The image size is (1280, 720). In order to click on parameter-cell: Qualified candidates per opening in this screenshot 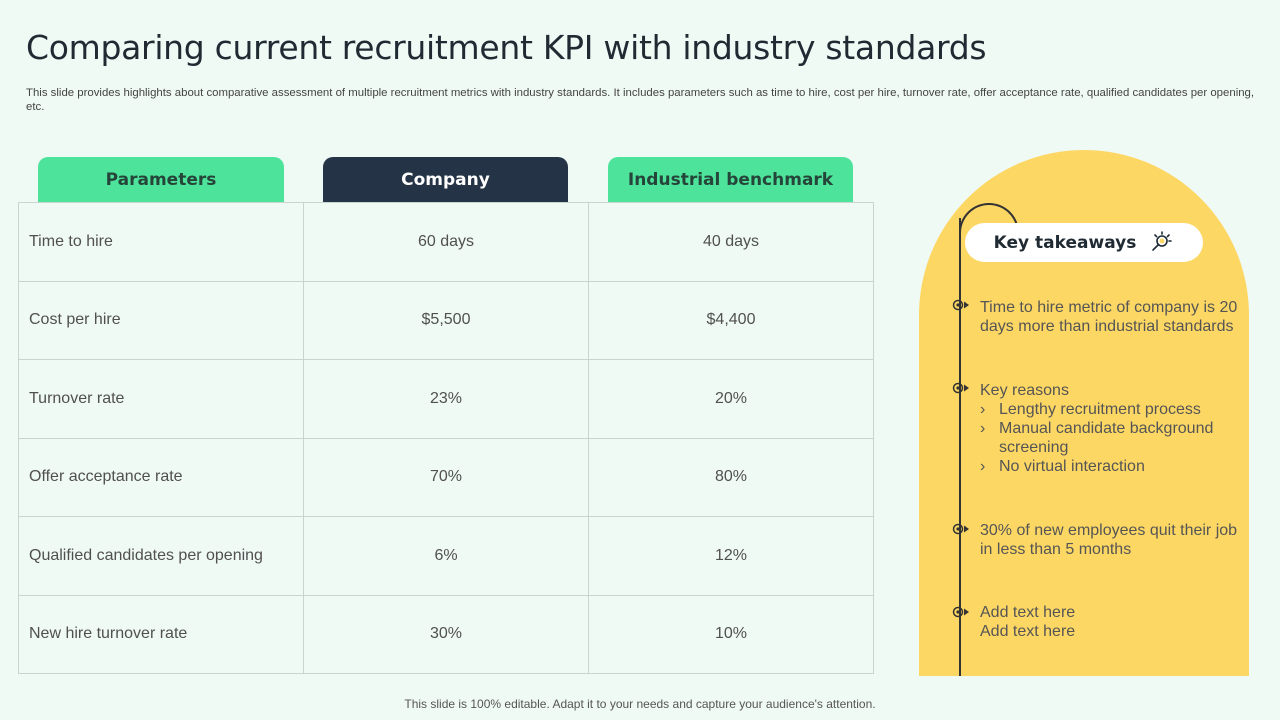, I will do `click(161, 556)`.